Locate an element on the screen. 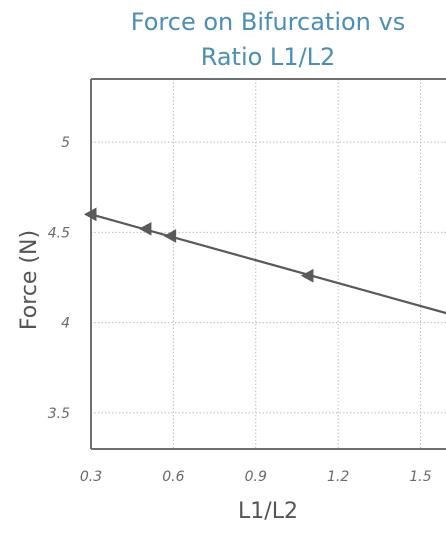 This screenshot has height=535, width=446. chart-title-line-2: Ratio L1/L2 is located at coordinates (268, 57).